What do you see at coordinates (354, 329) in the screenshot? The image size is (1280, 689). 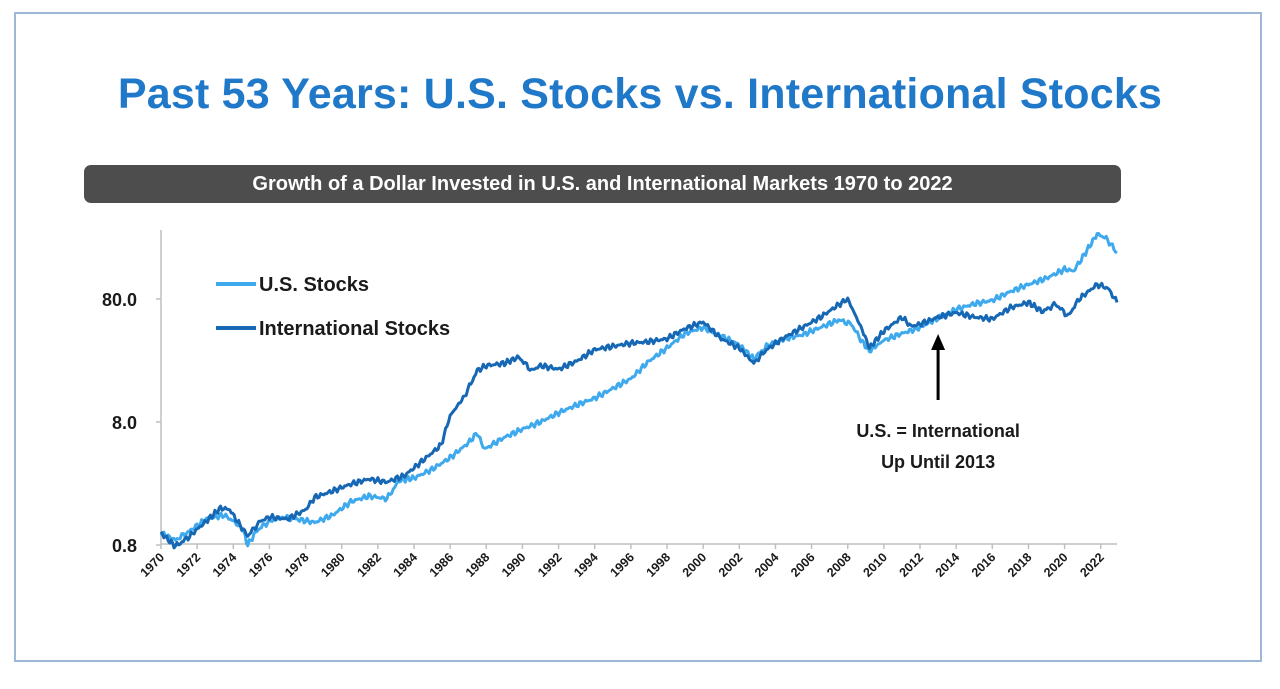 I see `legend-label-international: International Stocks` at bounding box center [354, 329].